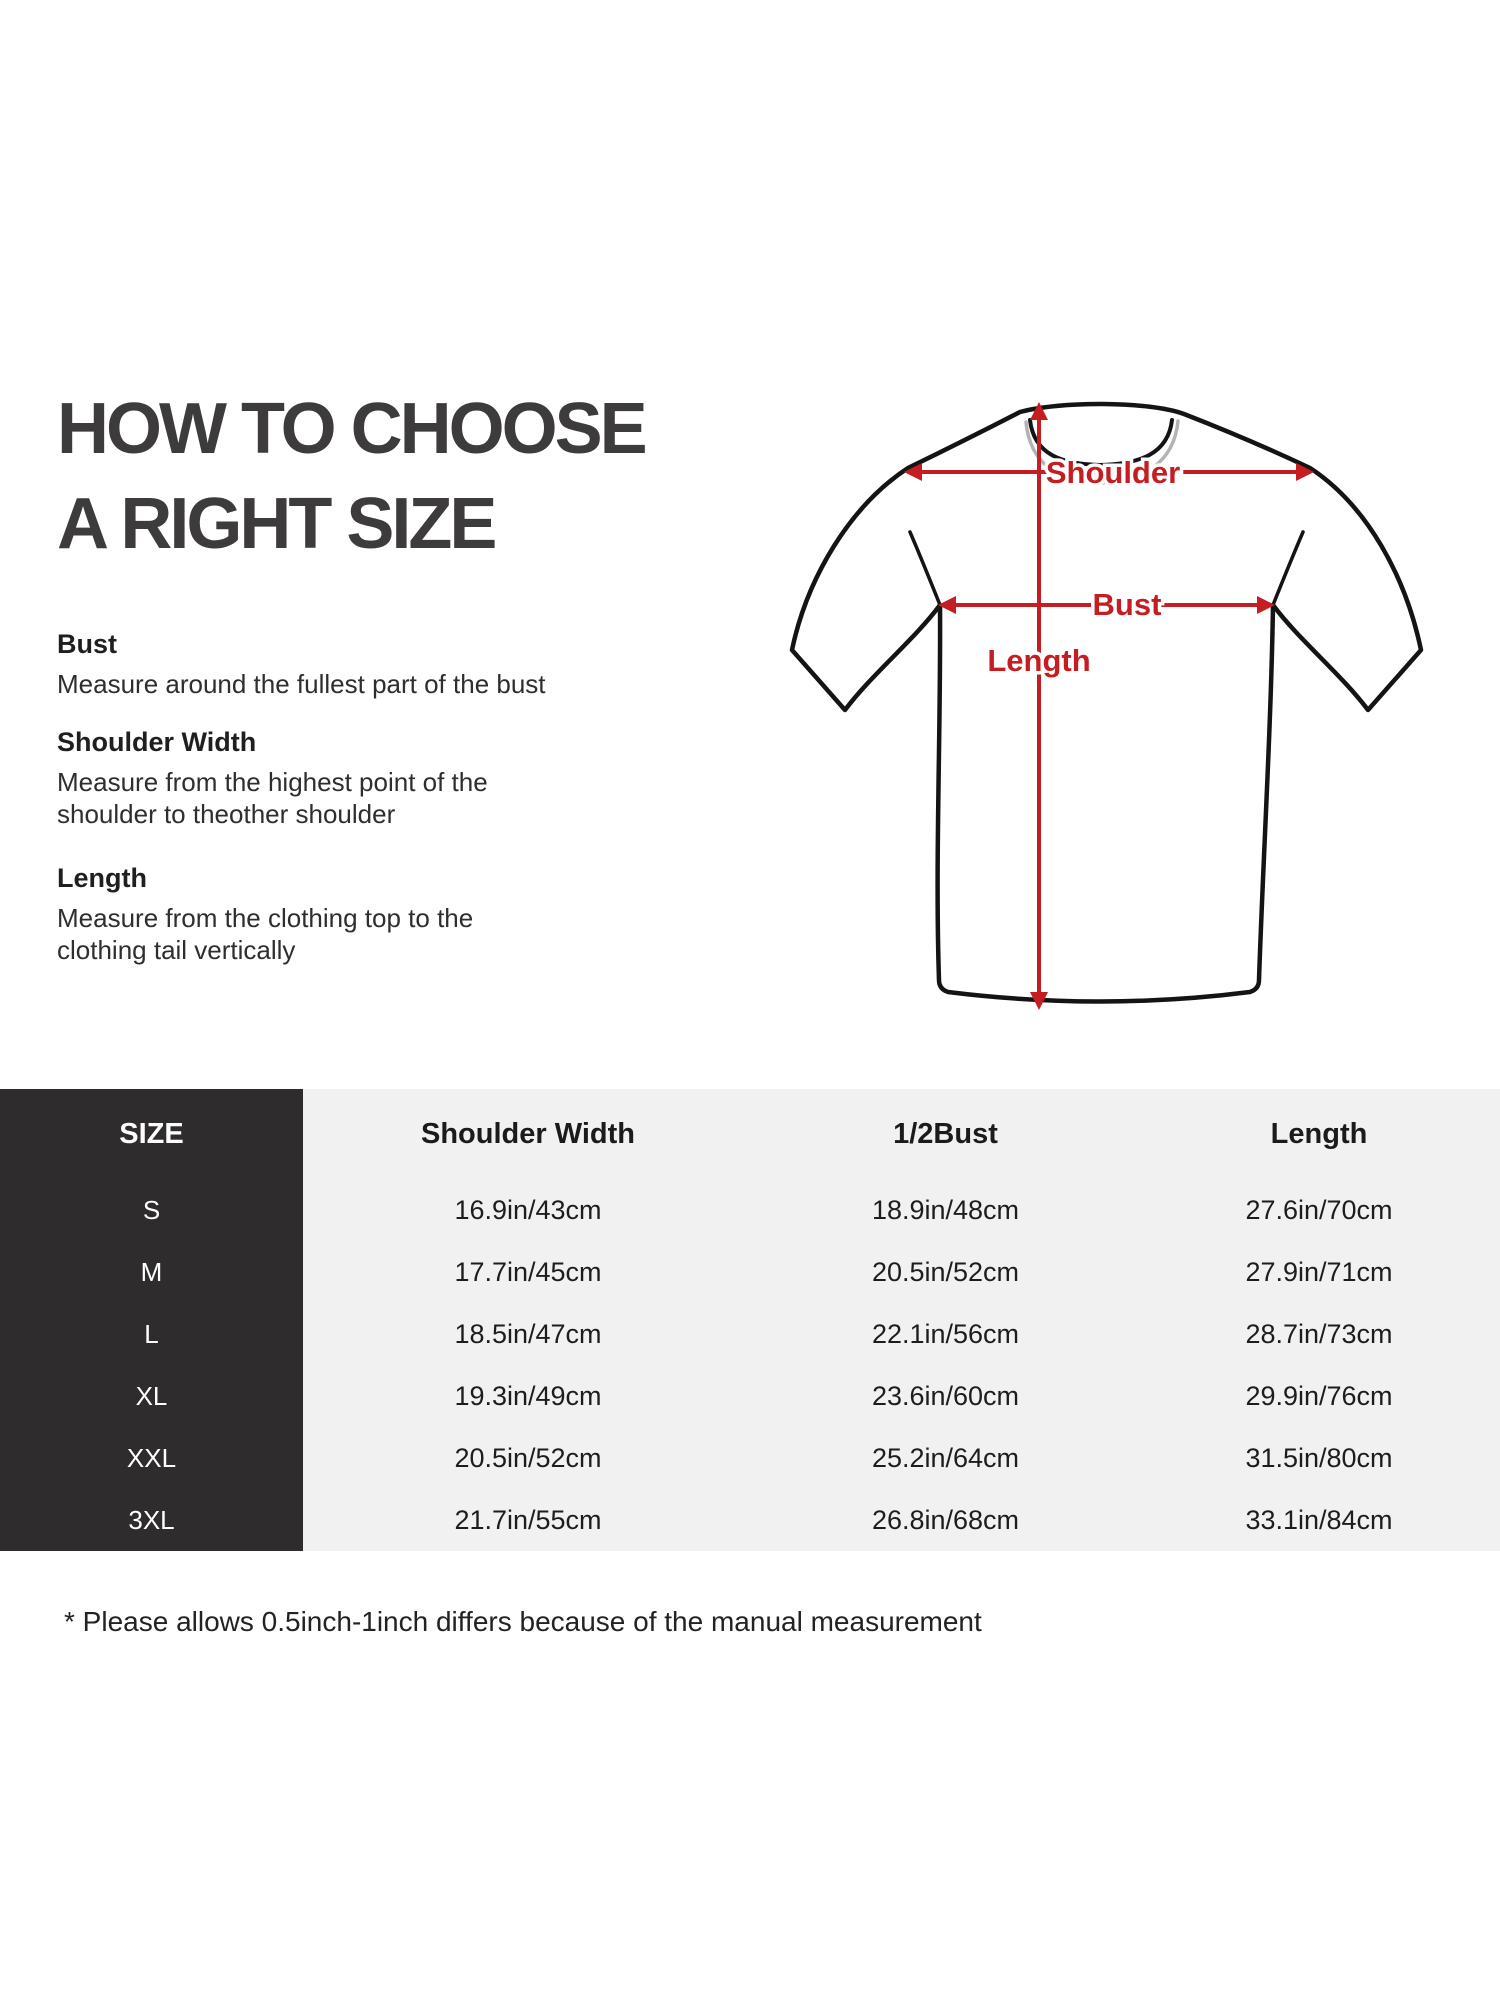  Describe the element at coordinates (87, 644) in the screenshot. I see `instruction-bust-heading: Bust` at that location.